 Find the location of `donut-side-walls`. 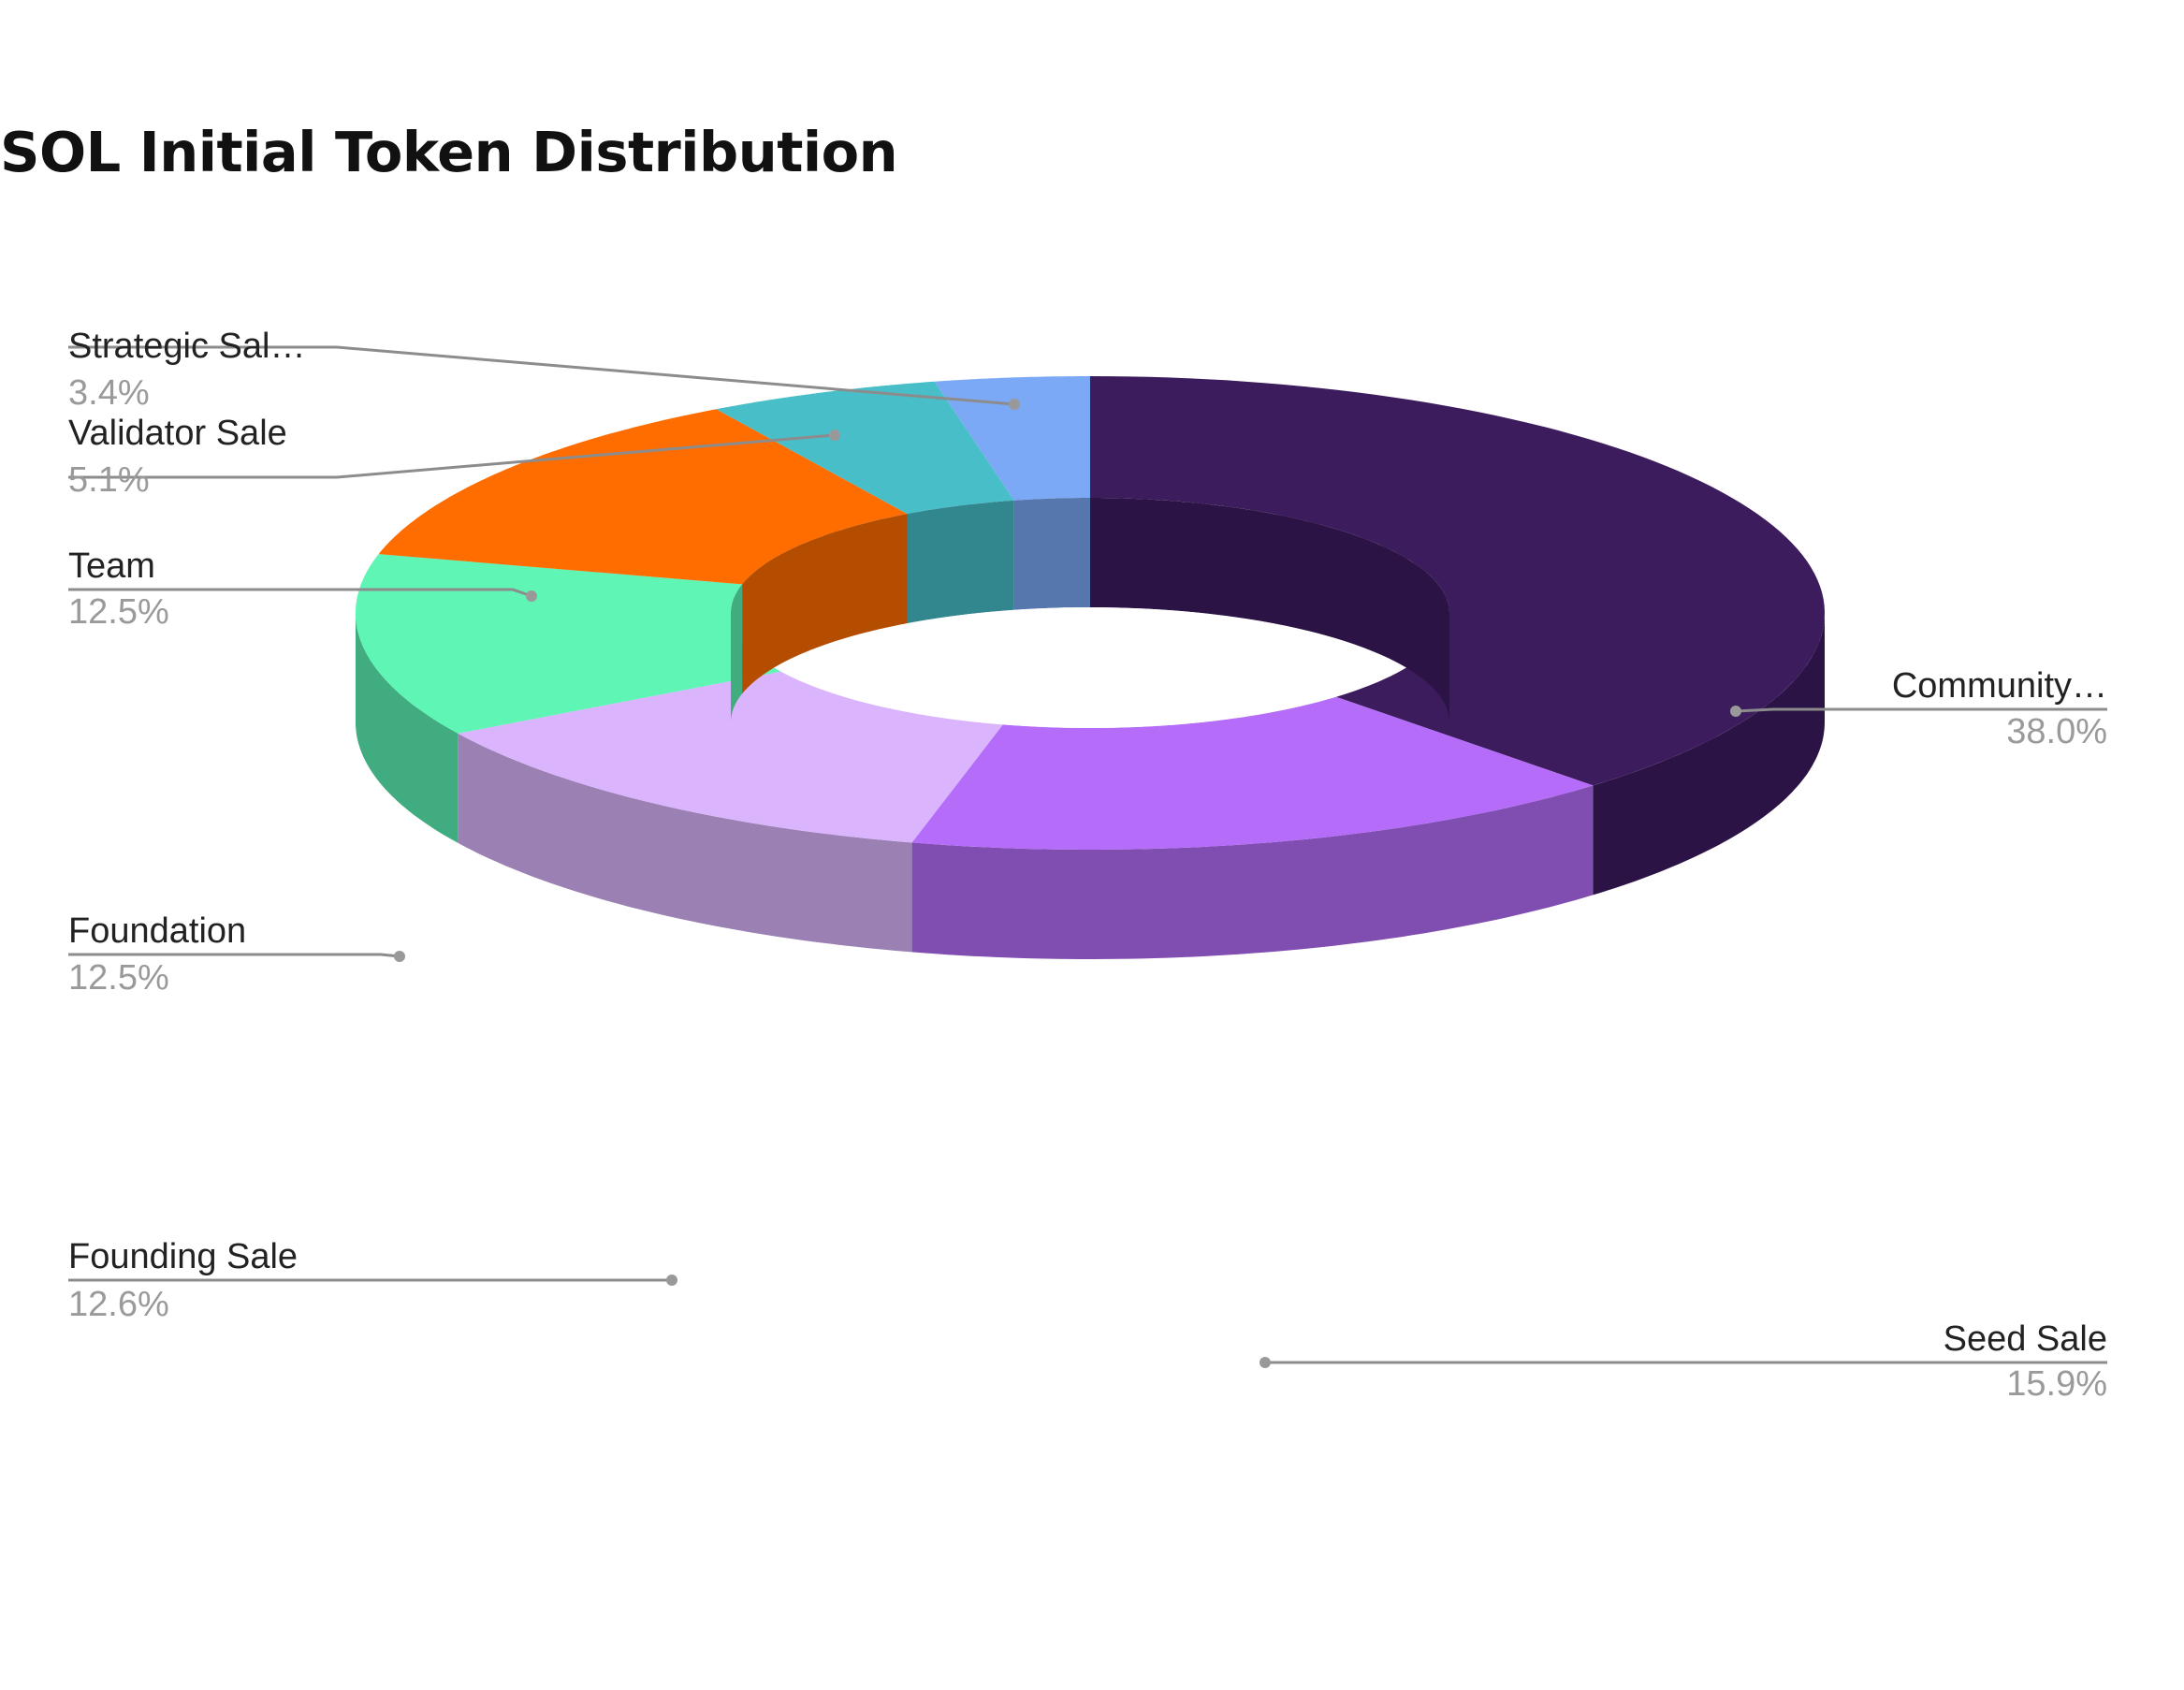

donut-side-walls is located at coordinates (1090, 786).